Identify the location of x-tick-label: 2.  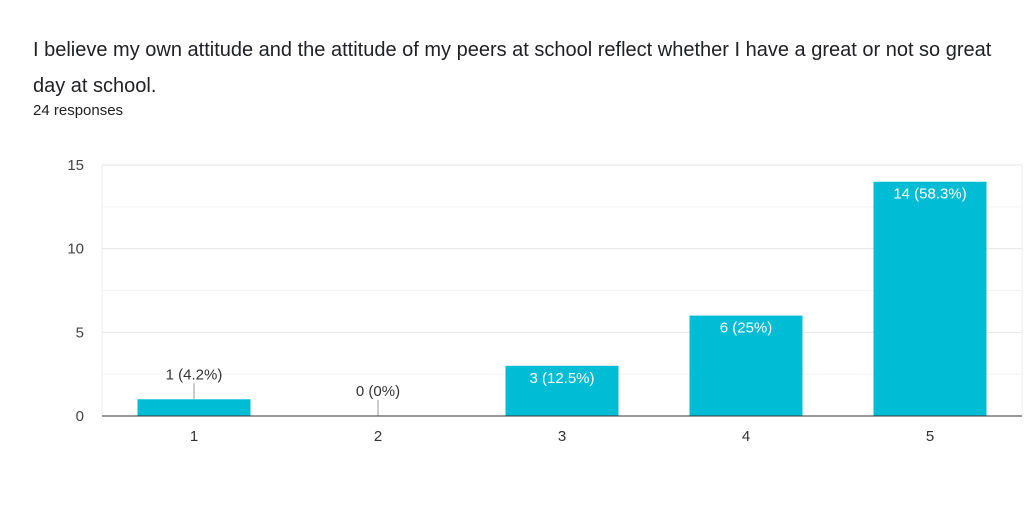
(378, 436).